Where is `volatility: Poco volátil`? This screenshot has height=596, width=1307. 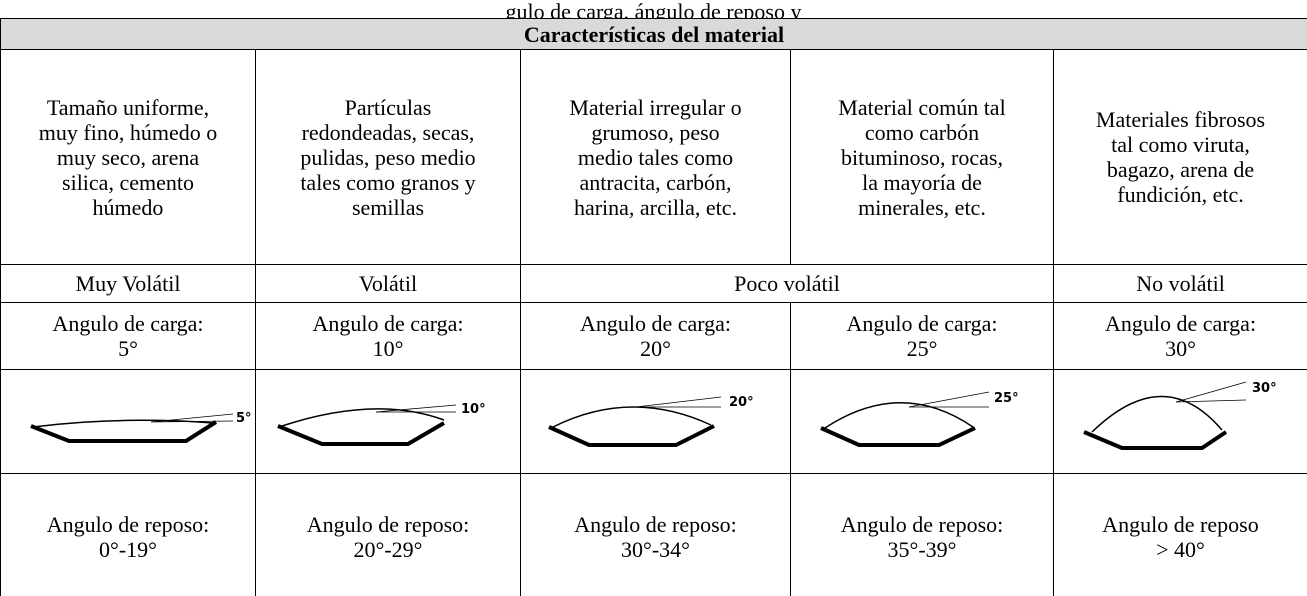
volatility: Poco volátil is located at coordinates (787, 283).